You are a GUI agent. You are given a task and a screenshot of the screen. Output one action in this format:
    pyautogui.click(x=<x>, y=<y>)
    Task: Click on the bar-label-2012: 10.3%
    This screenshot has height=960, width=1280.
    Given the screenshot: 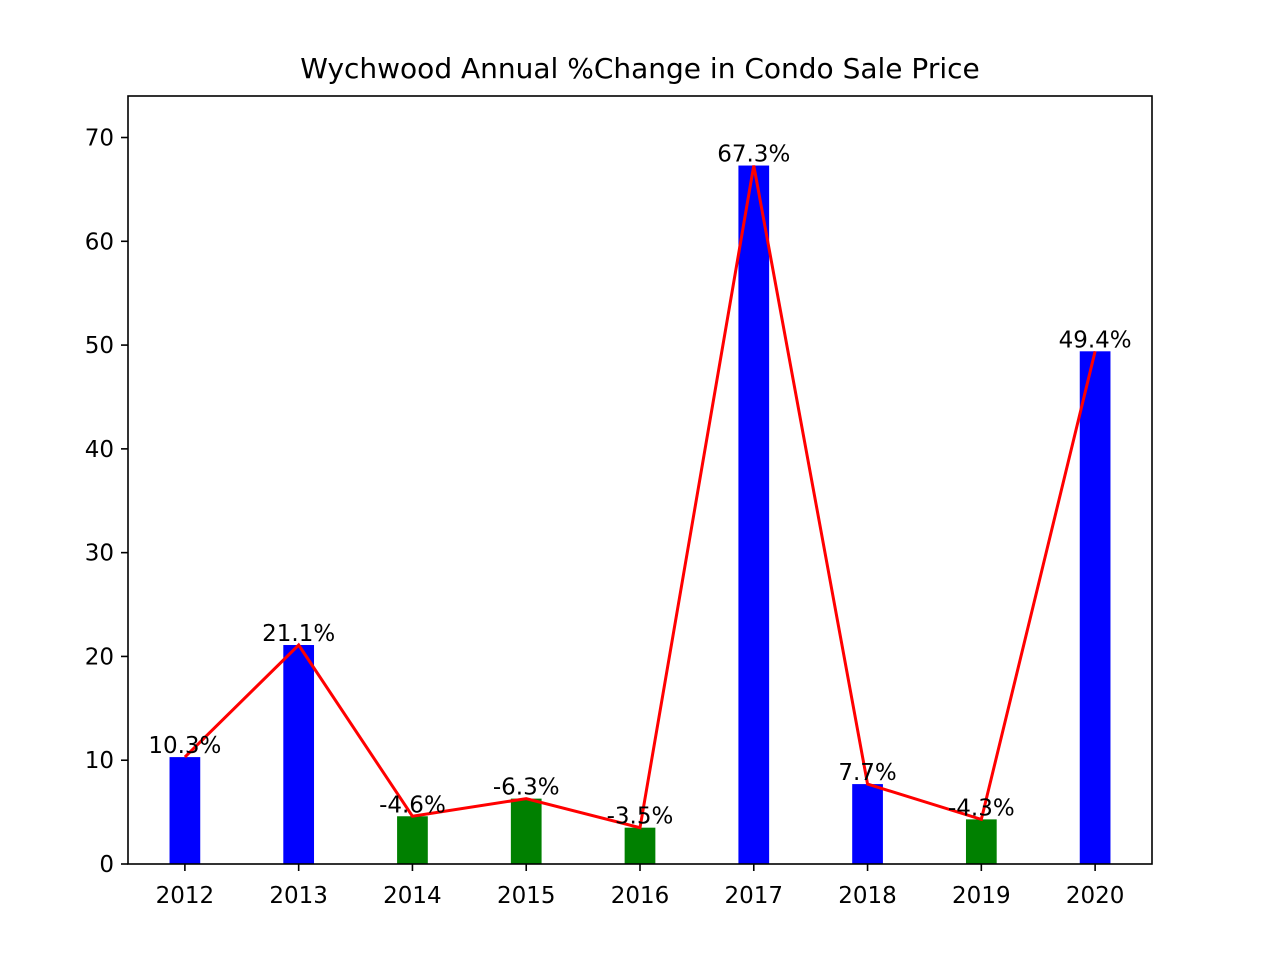 What is the action you would take?
    pyautogui.click(x=184, y=746)
    